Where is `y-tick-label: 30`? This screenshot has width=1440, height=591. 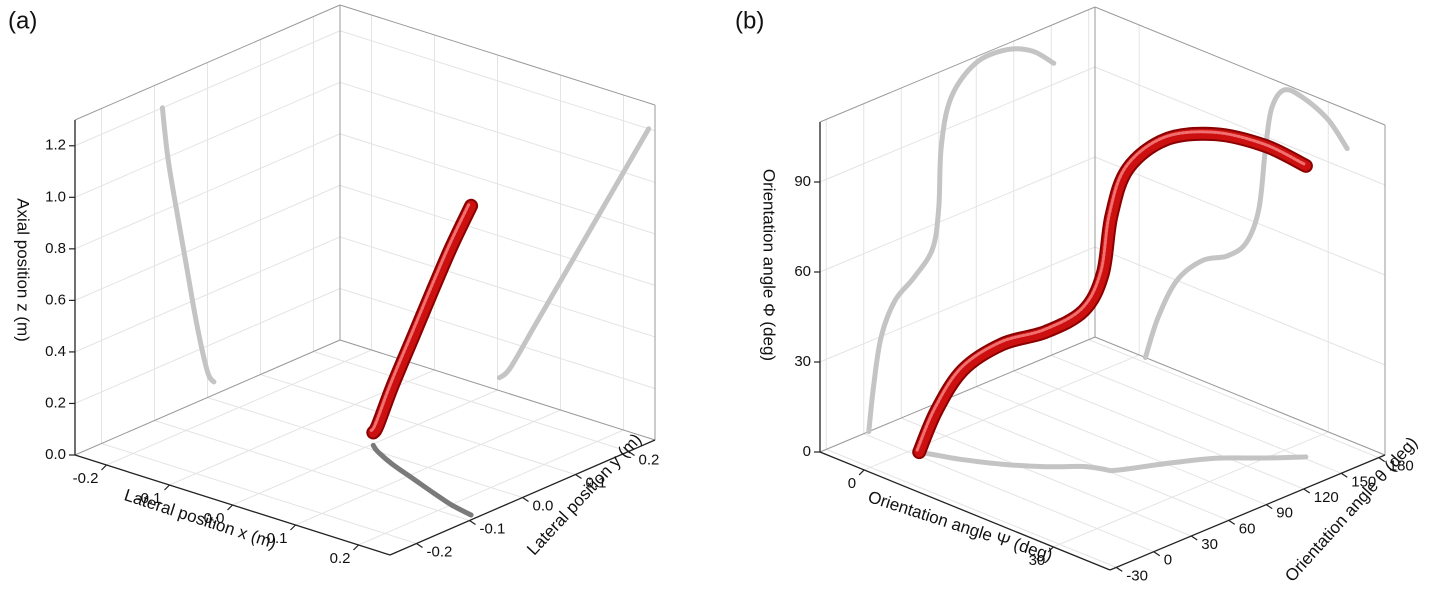 y-tick-label: 30 is located at coordinates (1209, 544).